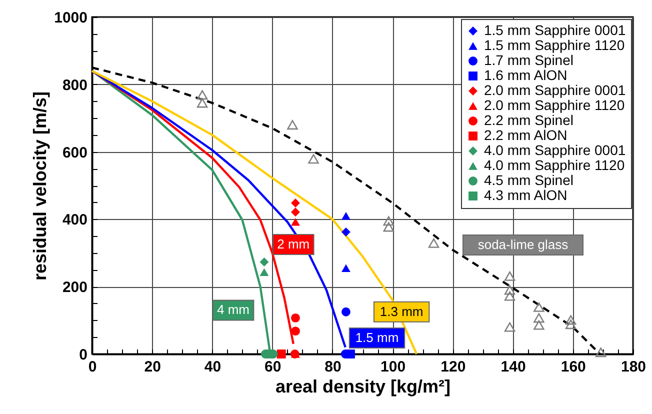  Describe the element at coordinates (213, 367) in the screenshot. I see `x-tick-label: 40` at that location.